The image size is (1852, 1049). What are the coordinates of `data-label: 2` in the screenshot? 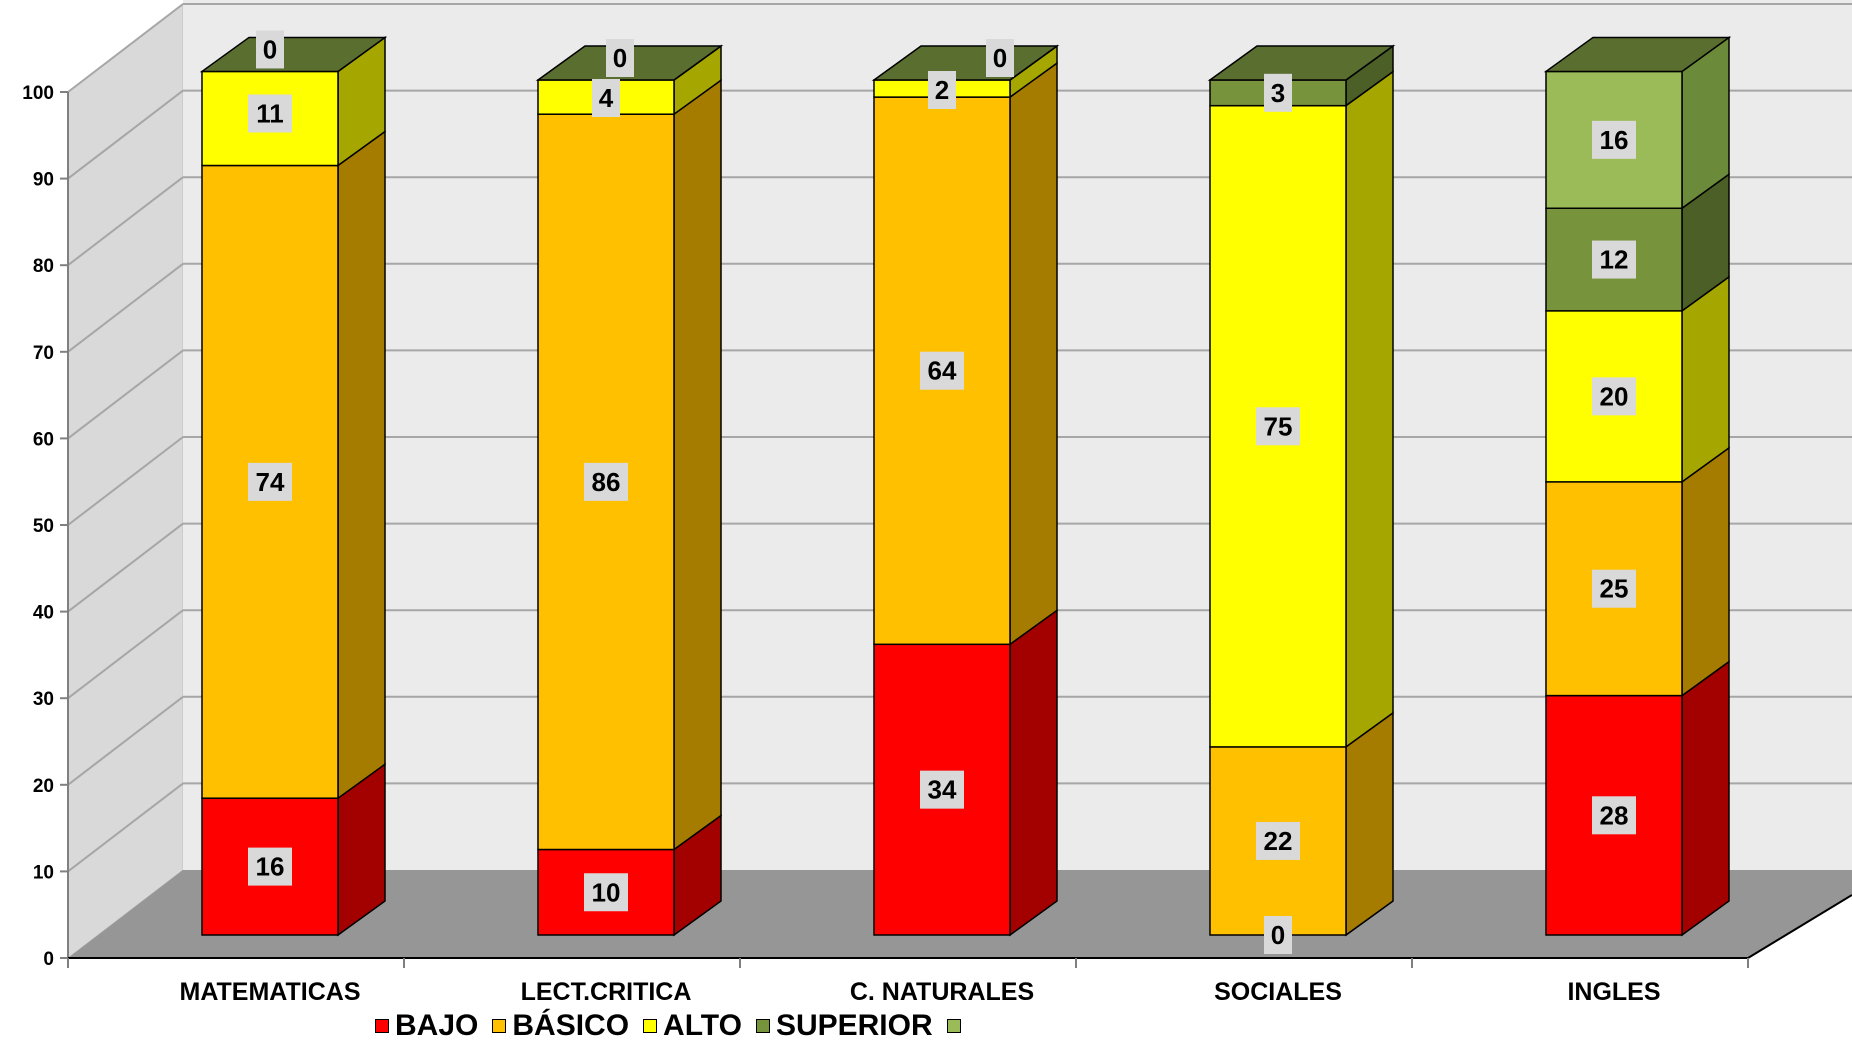 It's located at (942, 90).